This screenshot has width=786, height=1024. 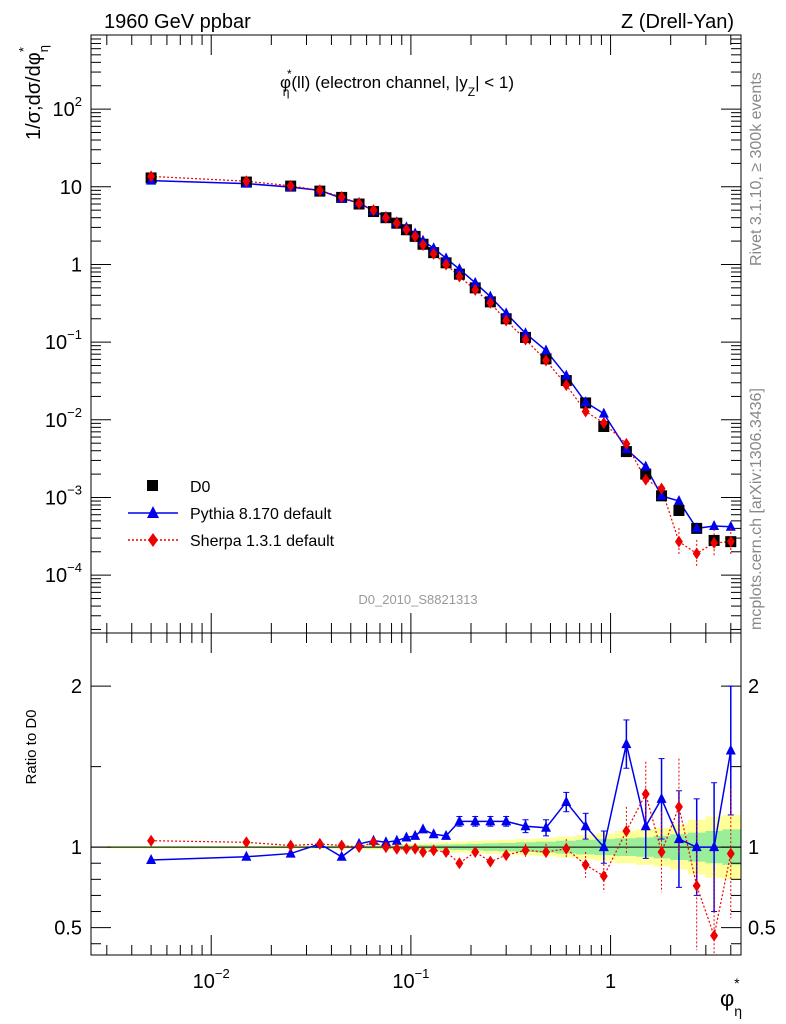 I want to click on legend-marker-d0, so click(x=152, y=485).